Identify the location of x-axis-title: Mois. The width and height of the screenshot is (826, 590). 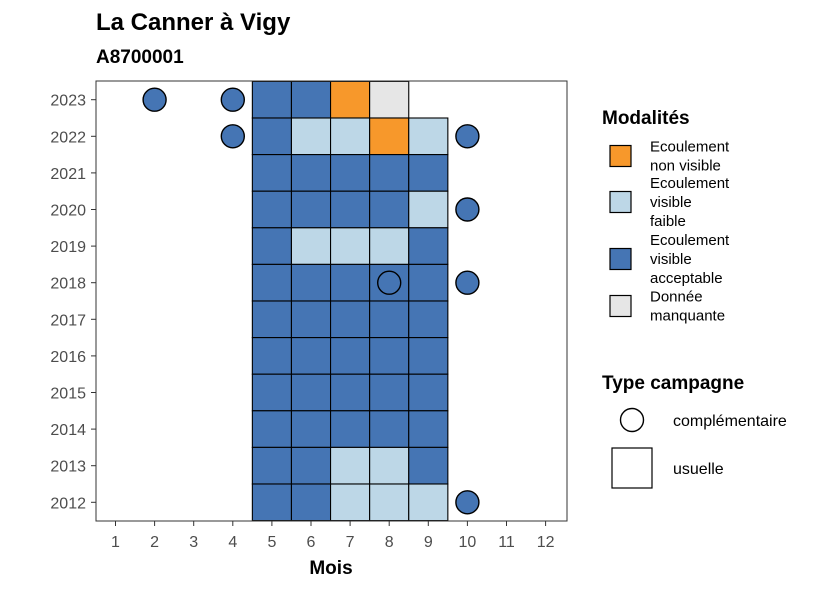
(330, 568).